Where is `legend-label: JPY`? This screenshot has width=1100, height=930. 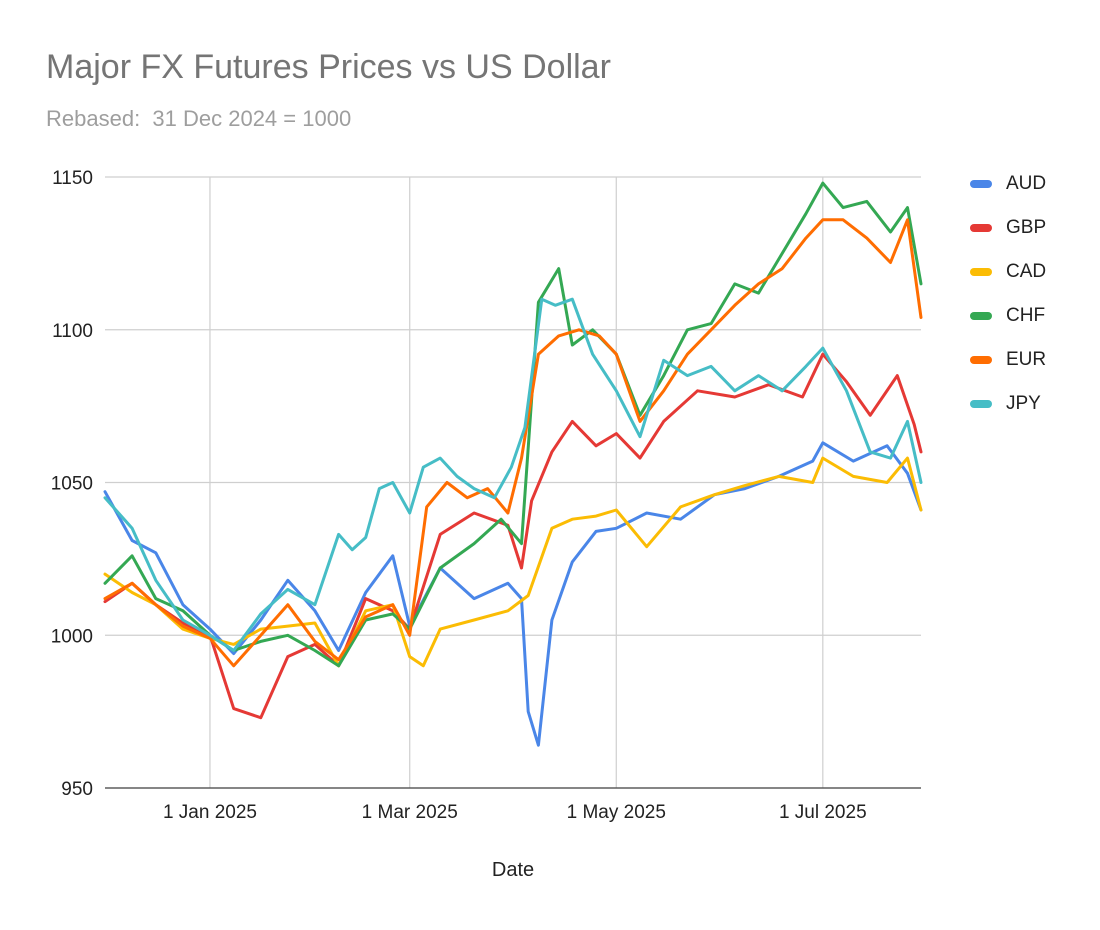 legend-label: JPY is located at coordinates (1023, 403).